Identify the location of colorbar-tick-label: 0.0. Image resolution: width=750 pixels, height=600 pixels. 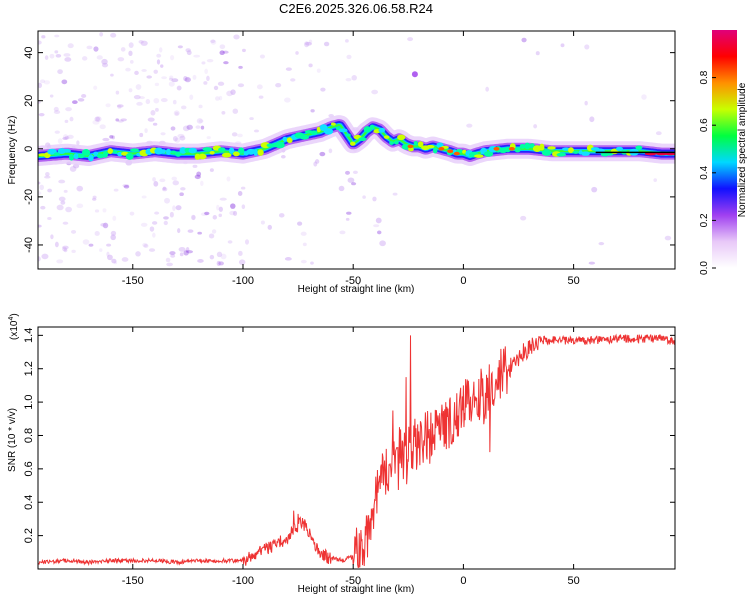
(704, 268).